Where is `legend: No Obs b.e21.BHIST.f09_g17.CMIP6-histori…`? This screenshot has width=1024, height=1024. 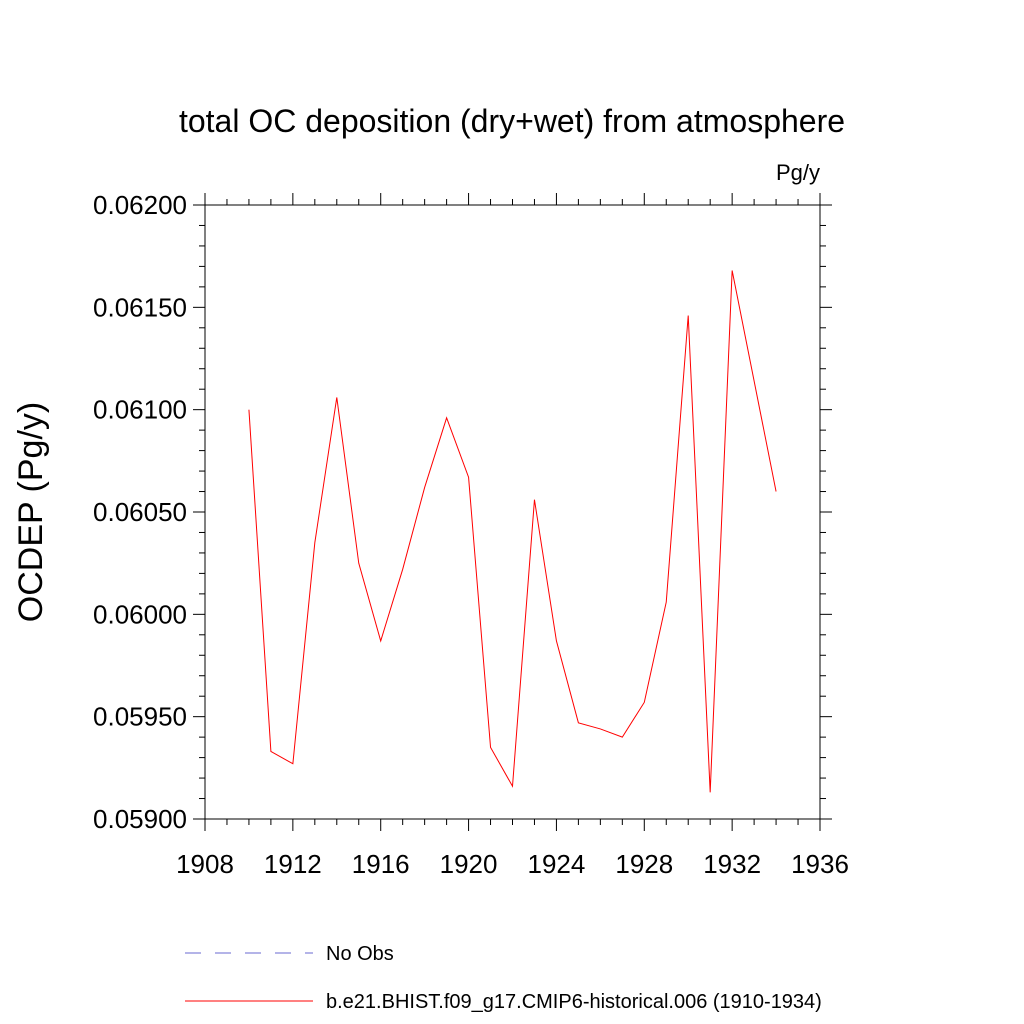 legend: No Obs b.e21.BHIST.f09_g17.CMIP6-histori… is located at coordinates (503, 978).